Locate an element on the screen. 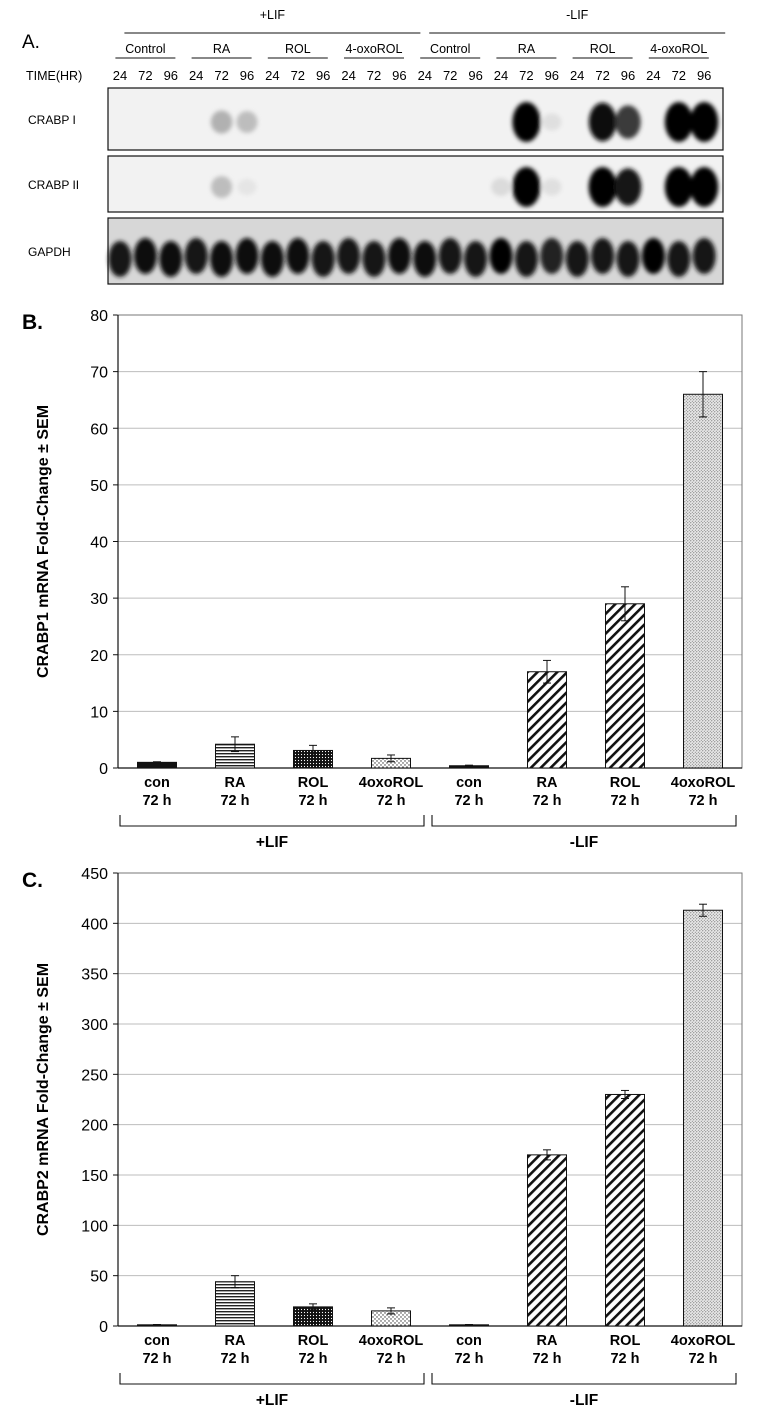 The image size is (758, 1413). panel-b-ytick-label: 0 is located at coordinates (103, 769).